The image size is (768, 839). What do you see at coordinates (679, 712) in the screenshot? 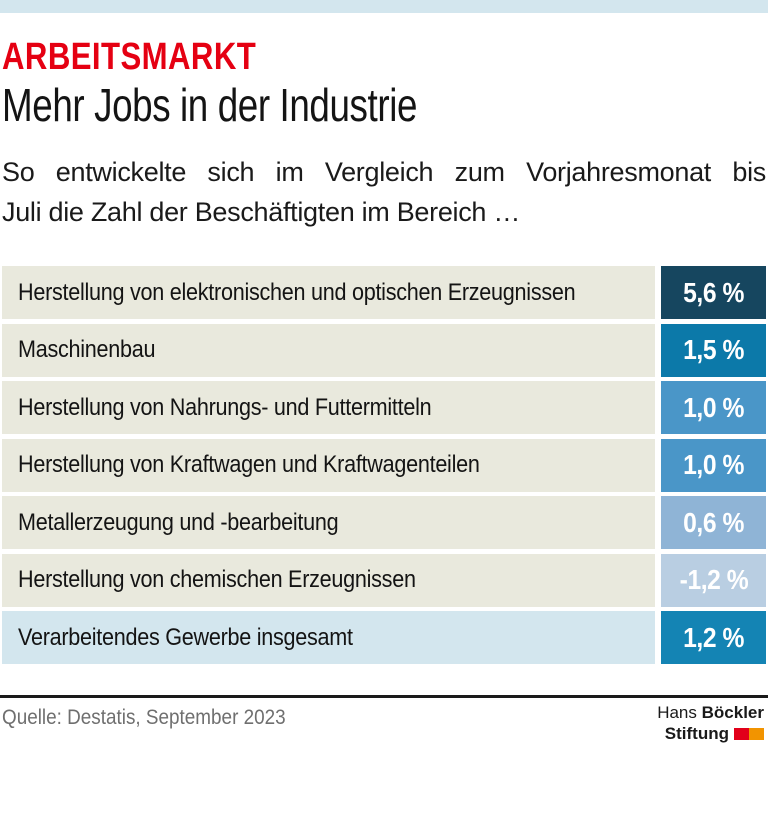
I see `logo-hans: Hans` at bounding box center [679, 712].